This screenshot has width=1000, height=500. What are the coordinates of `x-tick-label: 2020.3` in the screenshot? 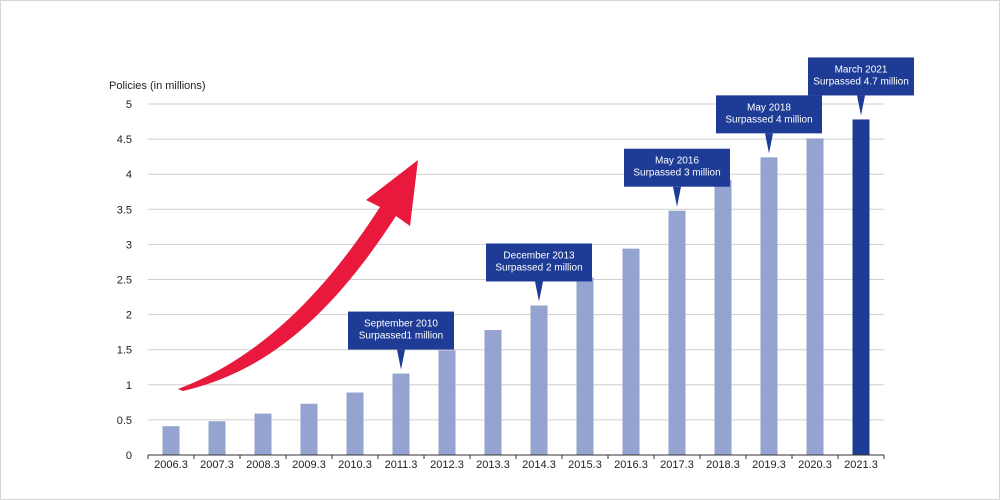 It's located at (815, 465).